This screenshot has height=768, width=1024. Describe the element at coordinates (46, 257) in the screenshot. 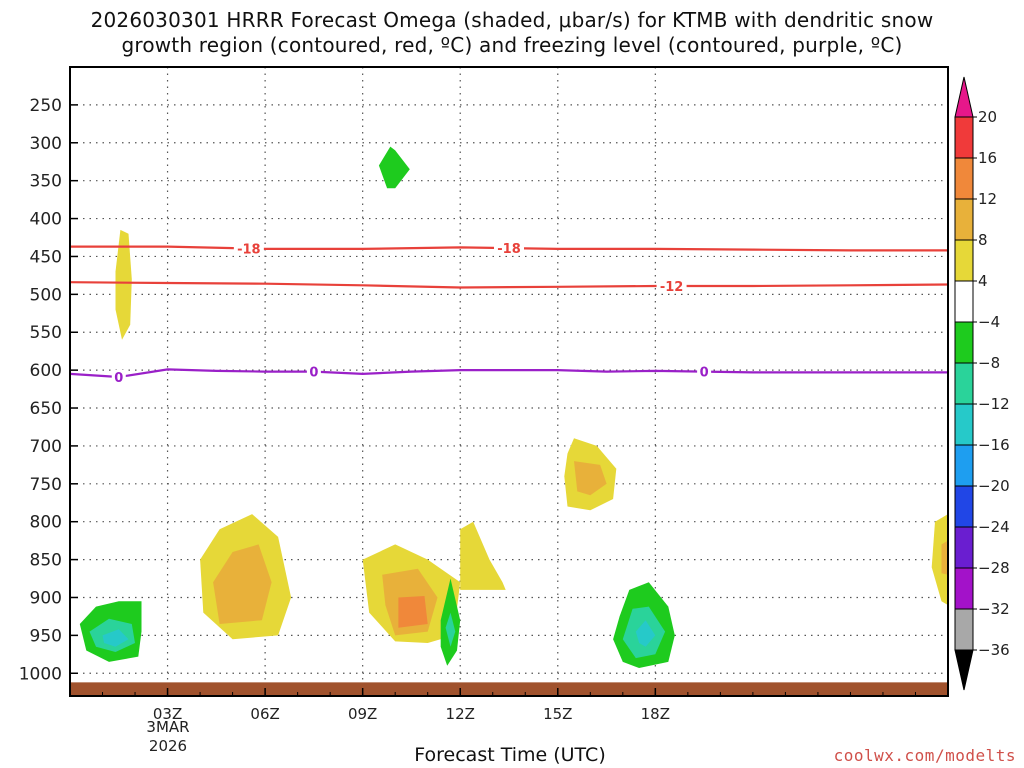

I see `y-tick-label: 450` at that location.